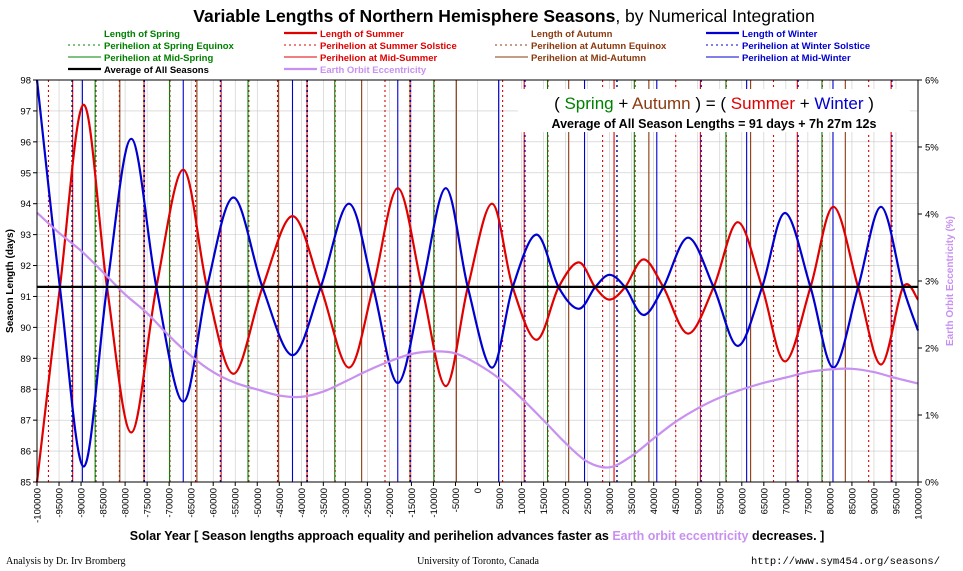  What do you see at coordinates (869, 103) in the screenshot?
I see `annotation-segment-8: )` at bounding box center [869, 103].